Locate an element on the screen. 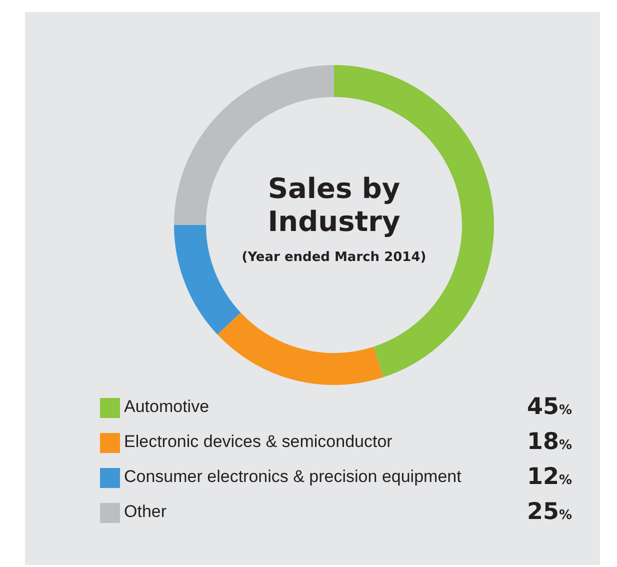 The height and width of the screenshot is (567, 617). legend-label: Electronic devices & semiconductor is located at coordinates (258, 442).